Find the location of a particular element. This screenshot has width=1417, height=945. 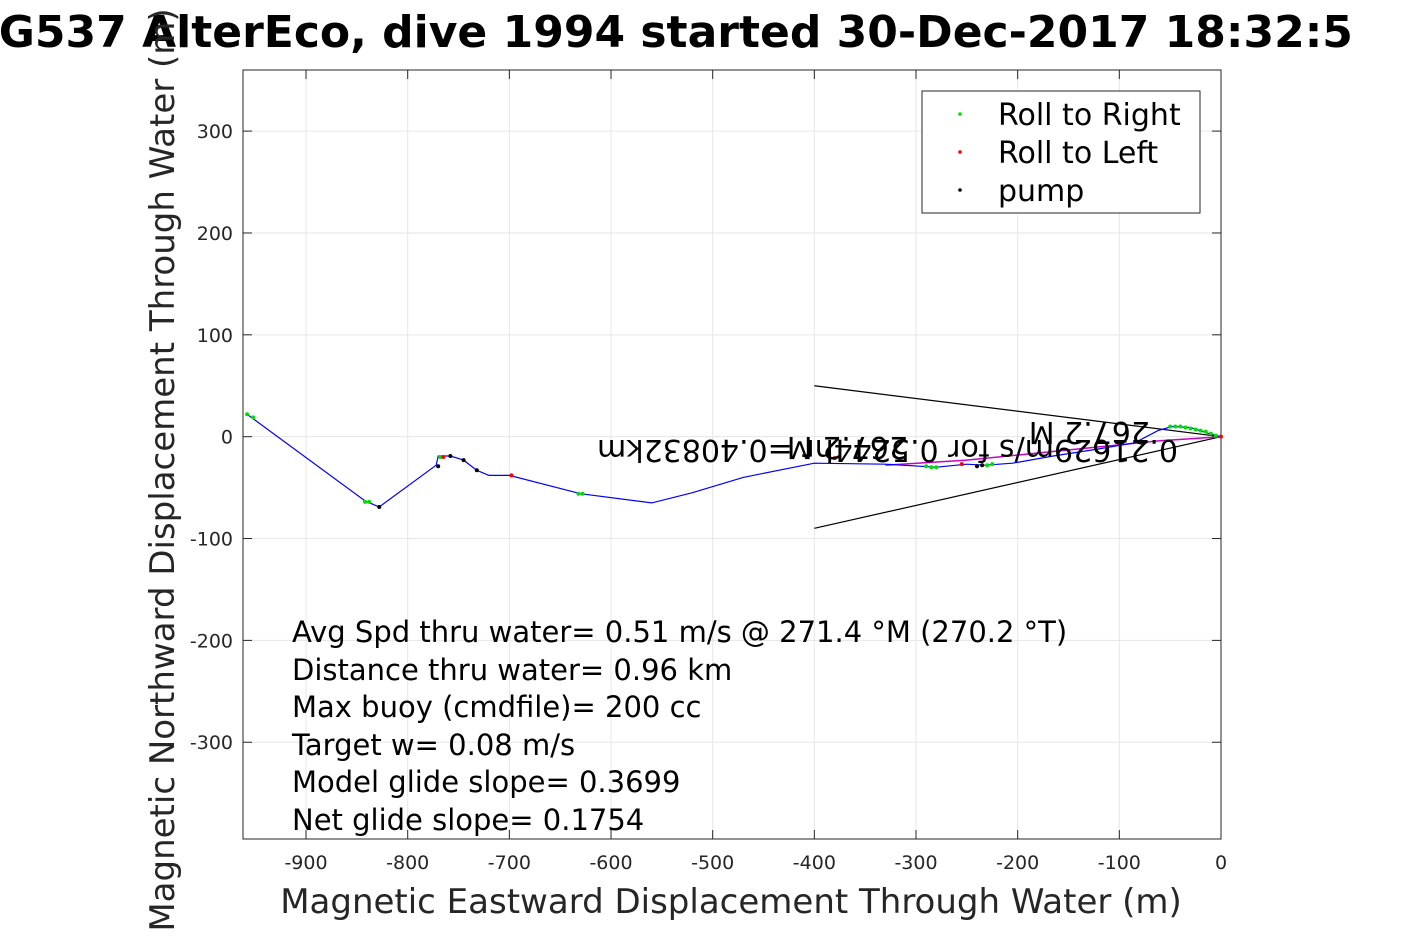

heading-annotation-2: 267.2 M is located at coordinates (1089, 431).